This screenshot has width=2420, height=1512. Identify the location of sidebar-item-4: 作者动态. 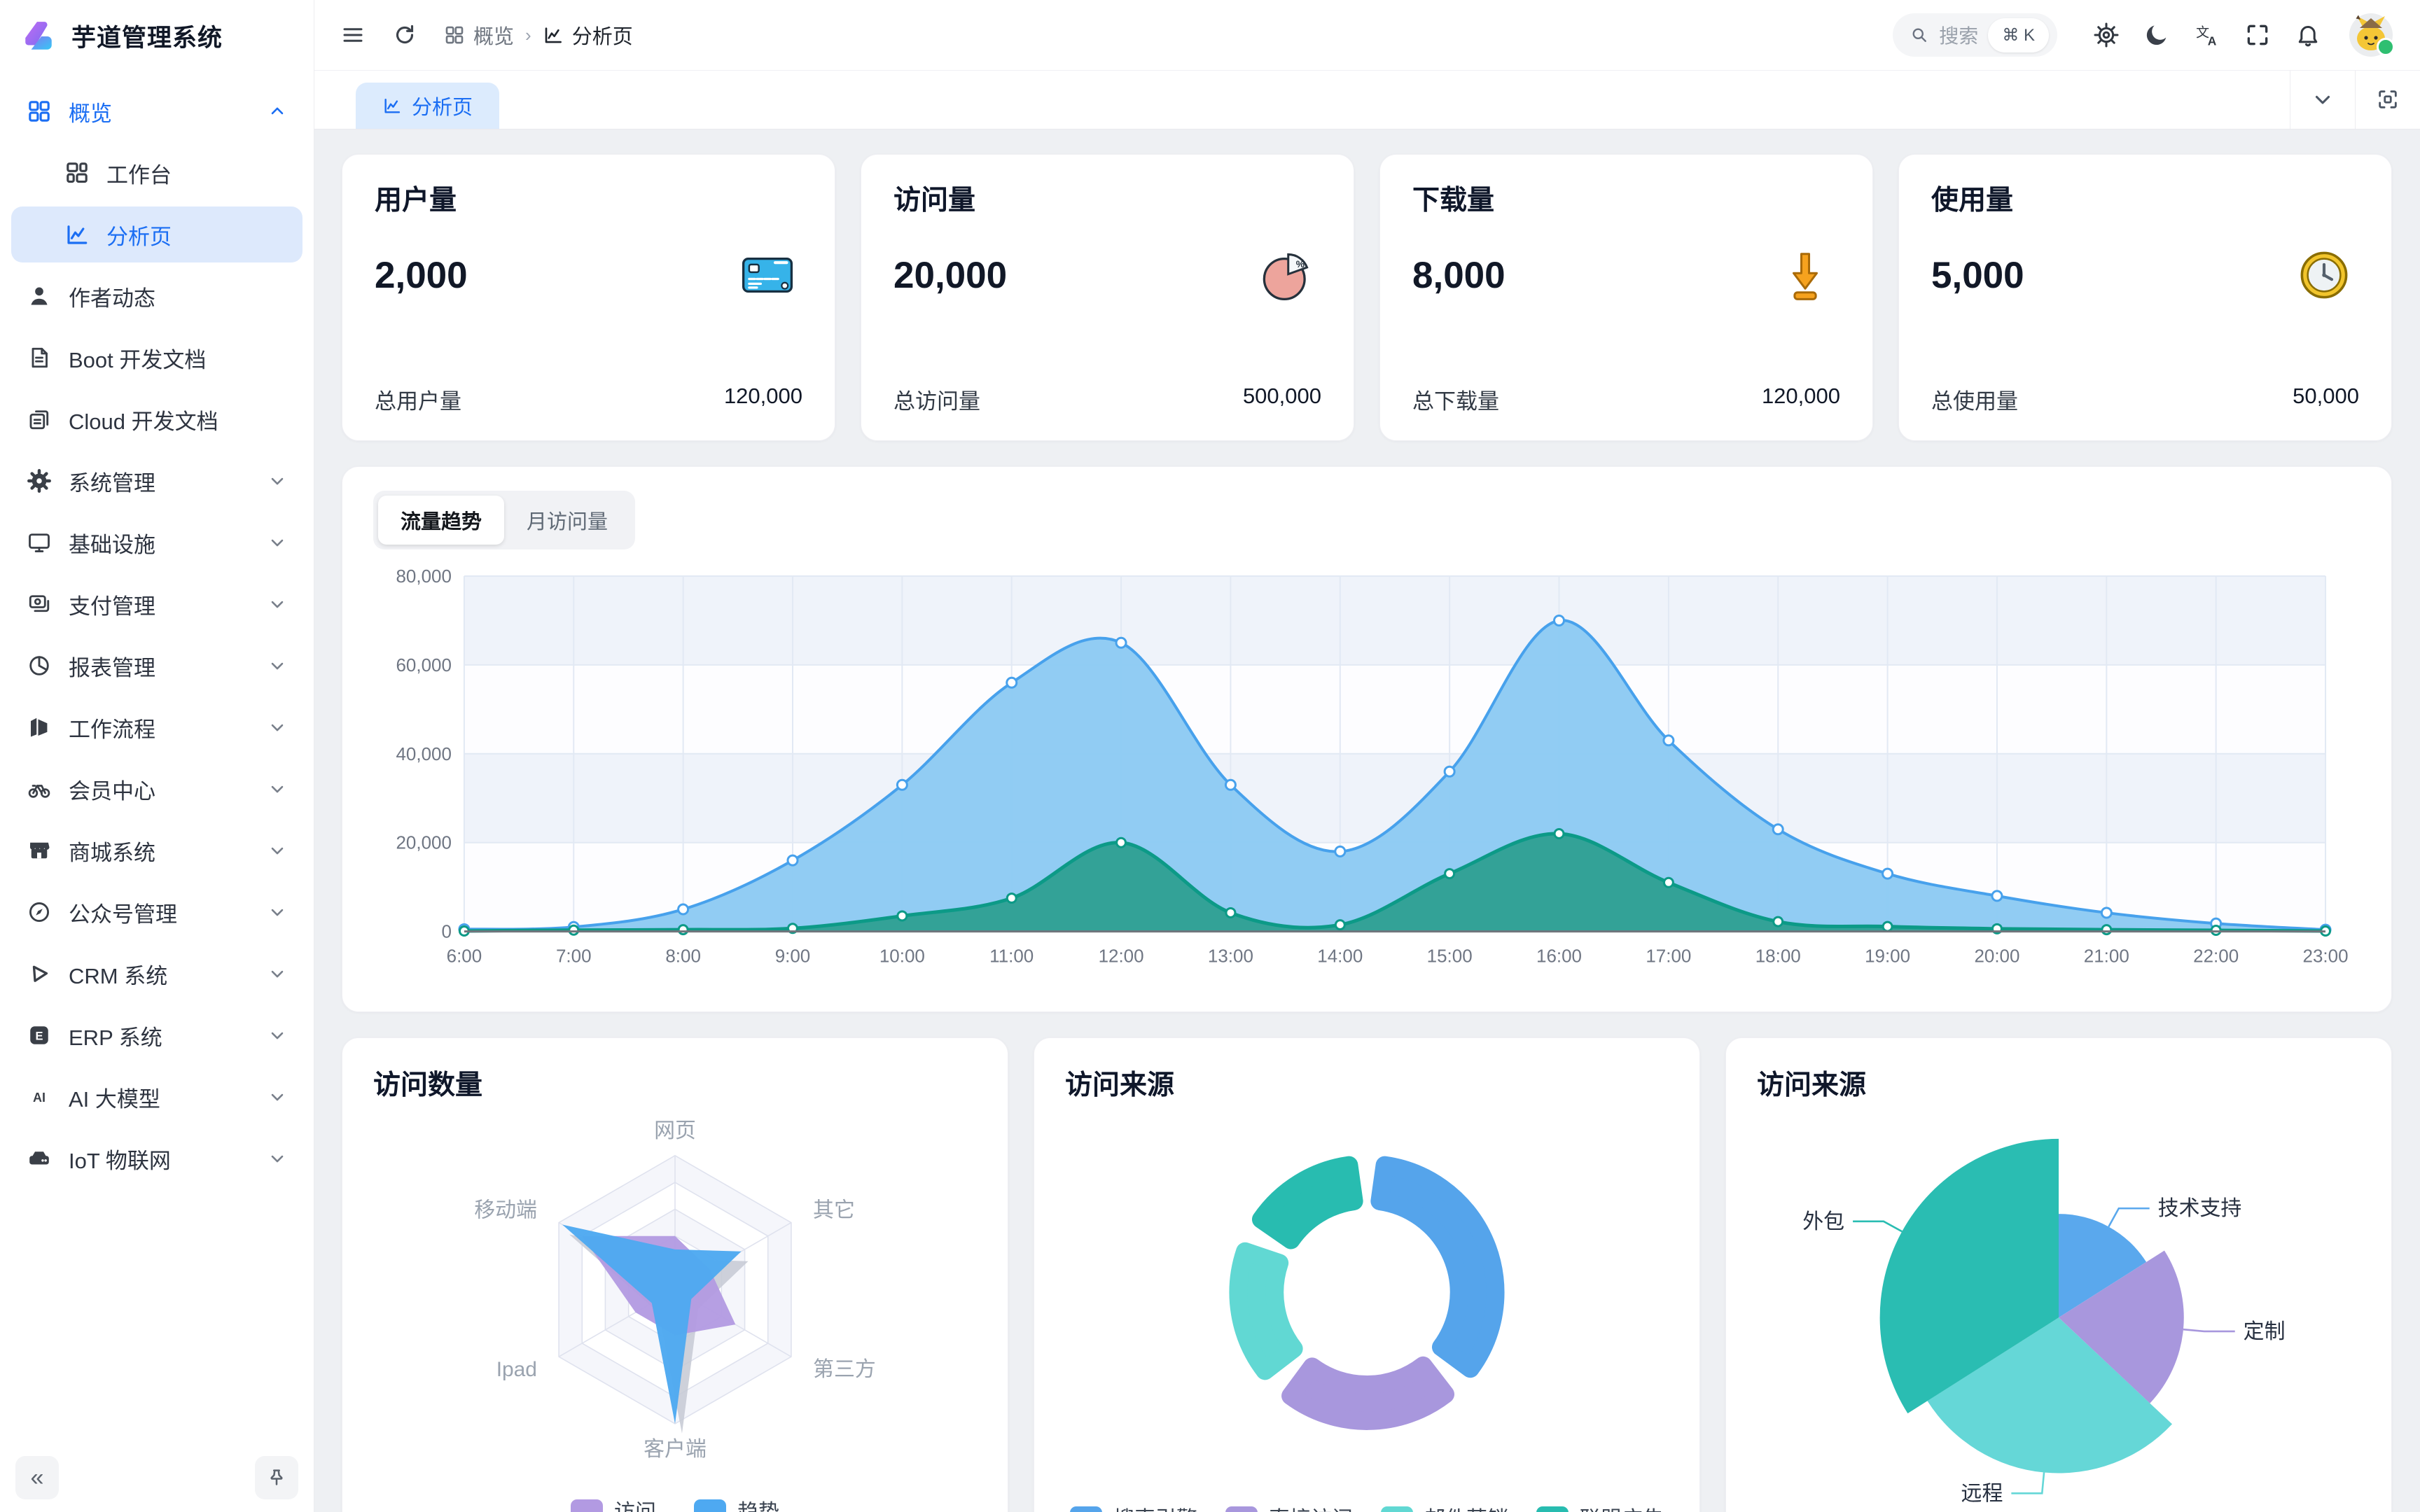
(156, 296).